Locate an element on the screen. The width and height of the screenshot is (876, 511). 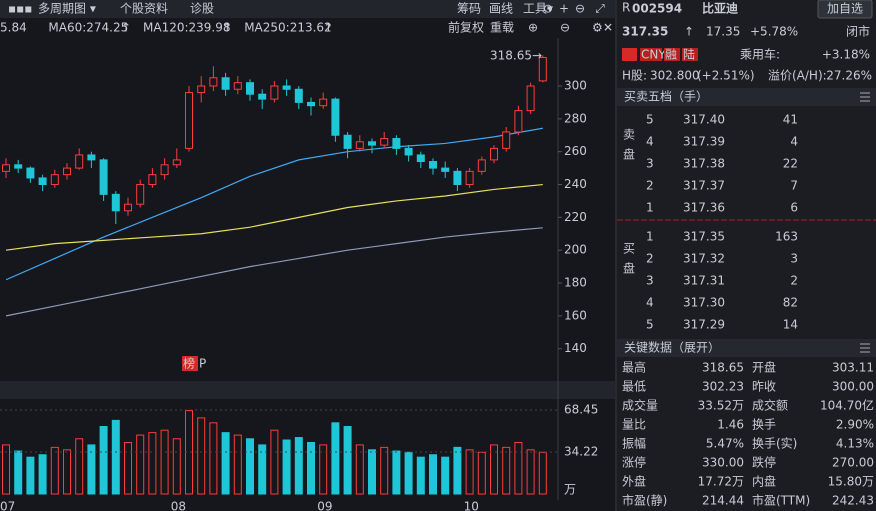
toolbar-item: 筹码 is located at coordinates (469, 9).